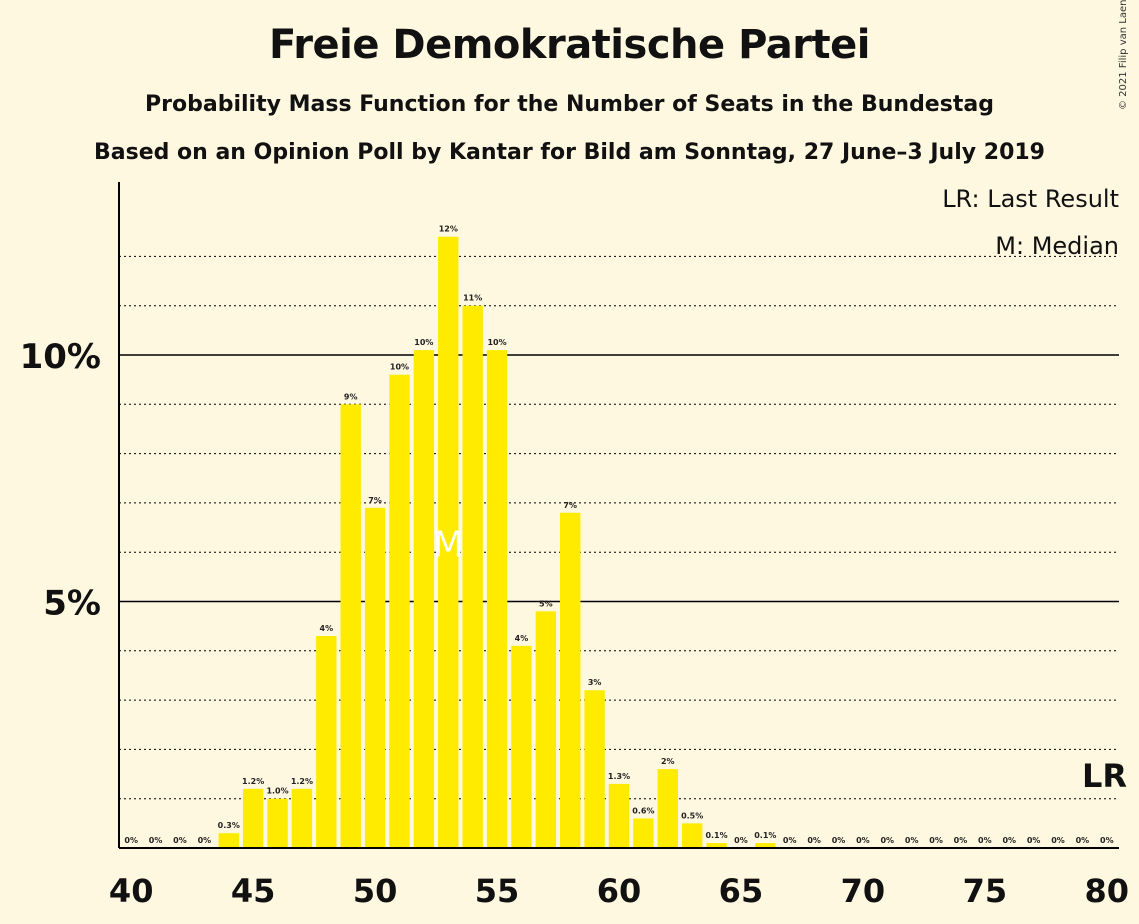 The image size is (1139, 924). What do you see at coordinates (985, 891) in the screenshot?
I see `x-tick-label: 75` at bounding box center [985, 891].